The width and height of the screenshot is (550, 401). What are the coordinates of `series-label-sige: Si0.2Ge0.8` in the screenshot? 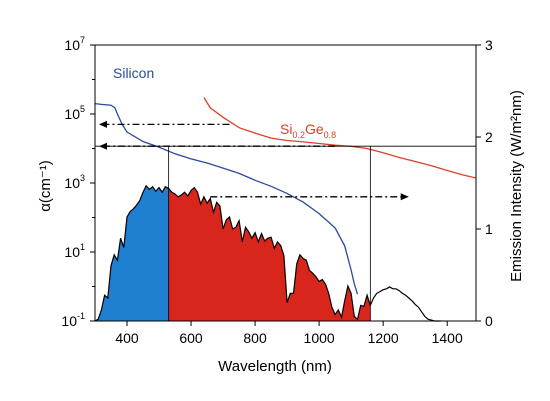 It's located at (308, 130).